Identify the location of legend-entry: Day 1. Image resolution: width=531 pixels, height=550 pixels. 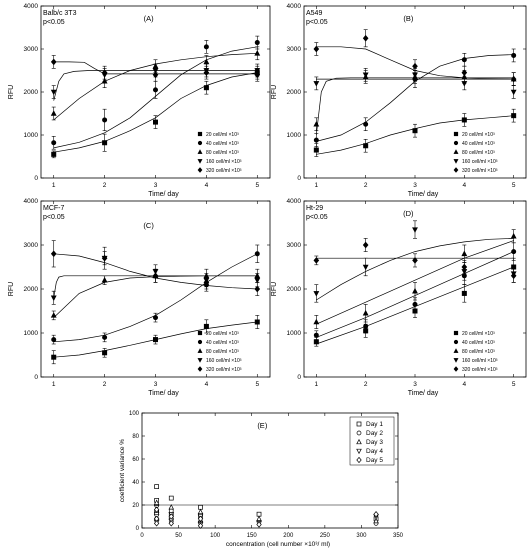
(374, 424).